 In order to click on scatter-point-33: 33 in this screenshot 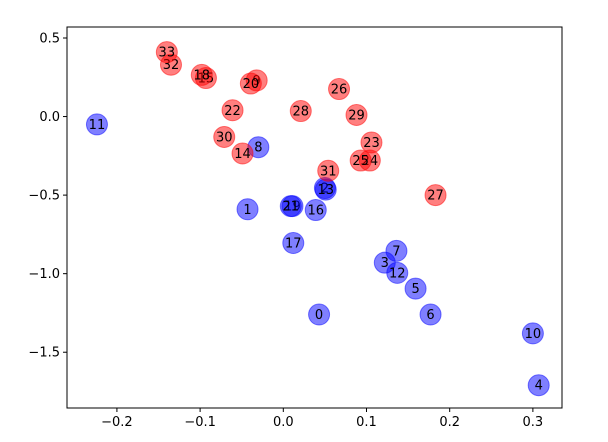, I will do `click(166, 52)`.